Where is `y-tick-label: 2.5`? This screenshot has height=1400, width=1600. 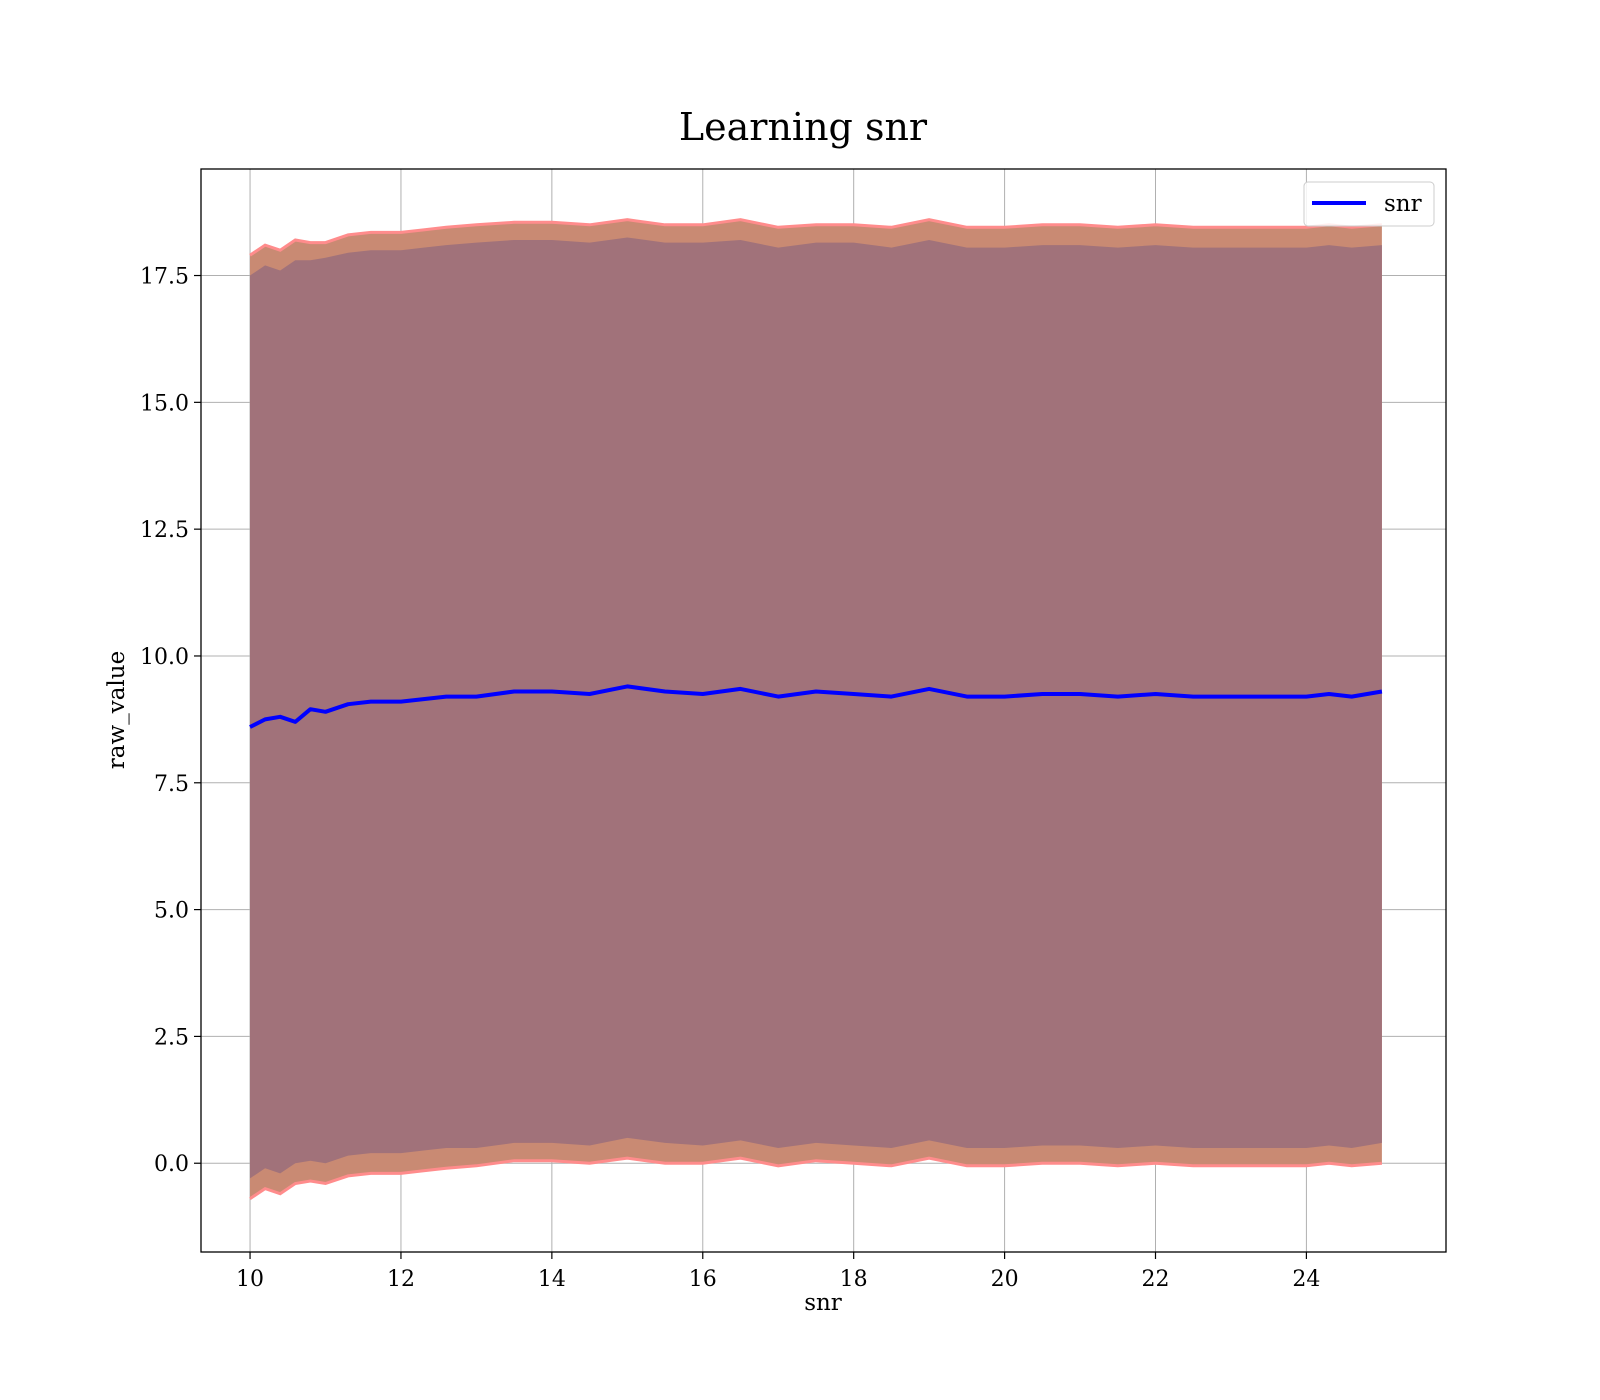 y-tick-label: 2.5 is located at coordinates (171, 1037).